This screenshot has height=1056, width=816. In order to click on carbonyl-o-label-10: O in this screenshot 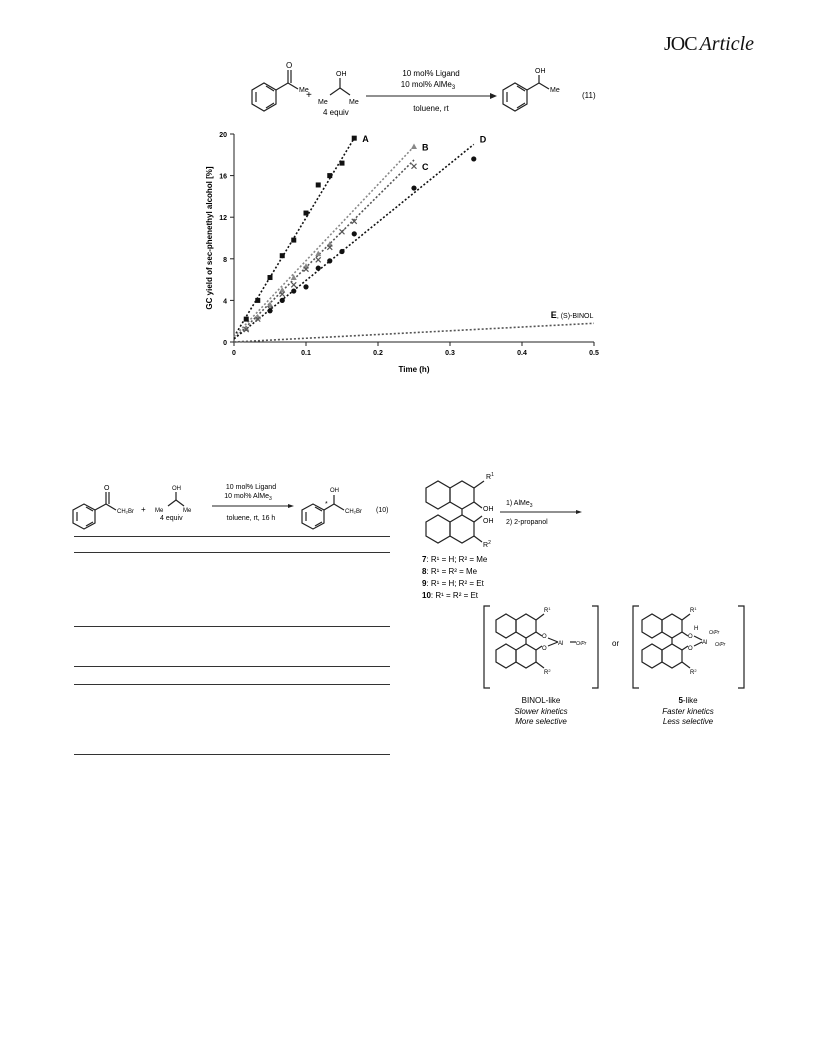, I will do `click(107, 488)`.